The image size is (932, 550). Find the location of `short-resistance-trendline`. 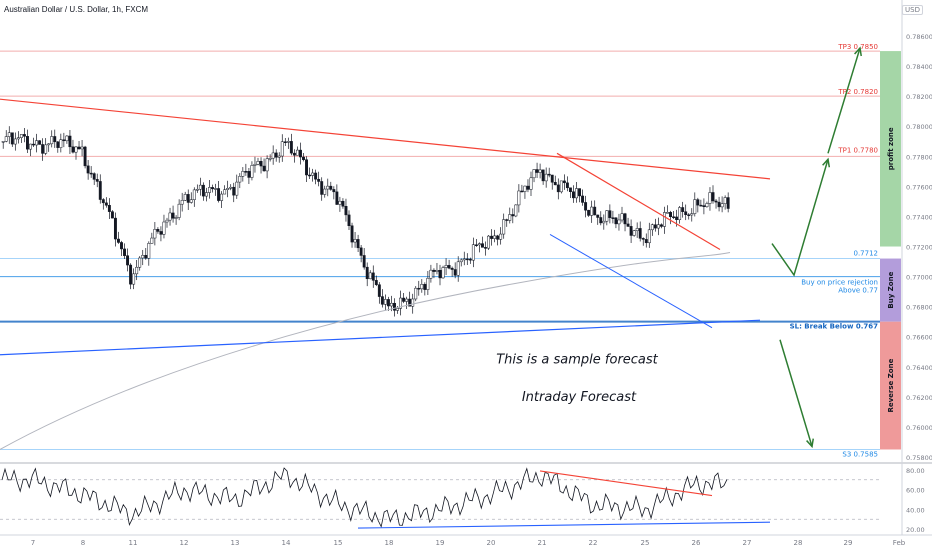

short-resistance-trendline is located at coordinates (638, 201).